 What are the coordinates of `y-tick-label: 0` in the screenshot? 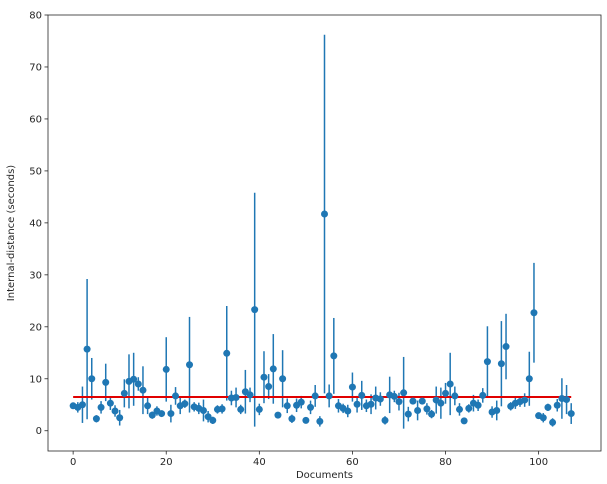 It's located at (39, 431).